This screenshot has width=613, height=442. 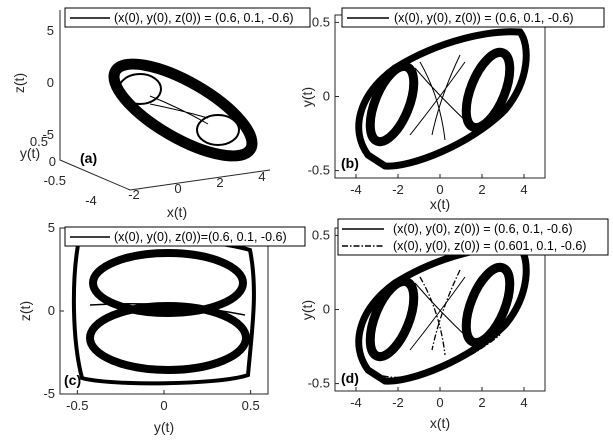 What do you see at coordinates (49, 393) in the screenshot?
I see `y-tick-label: -5` at bounding box center [49, 393].